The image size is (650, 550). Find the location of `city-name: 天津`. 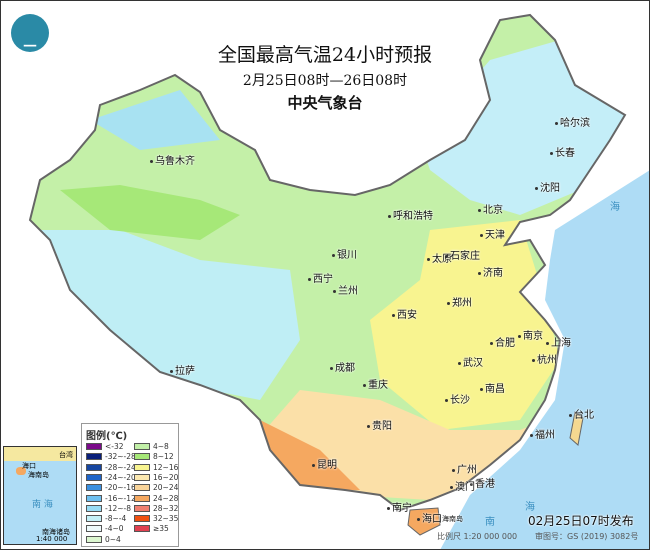

city-name: 天津 is located at coordinates (495, 235).